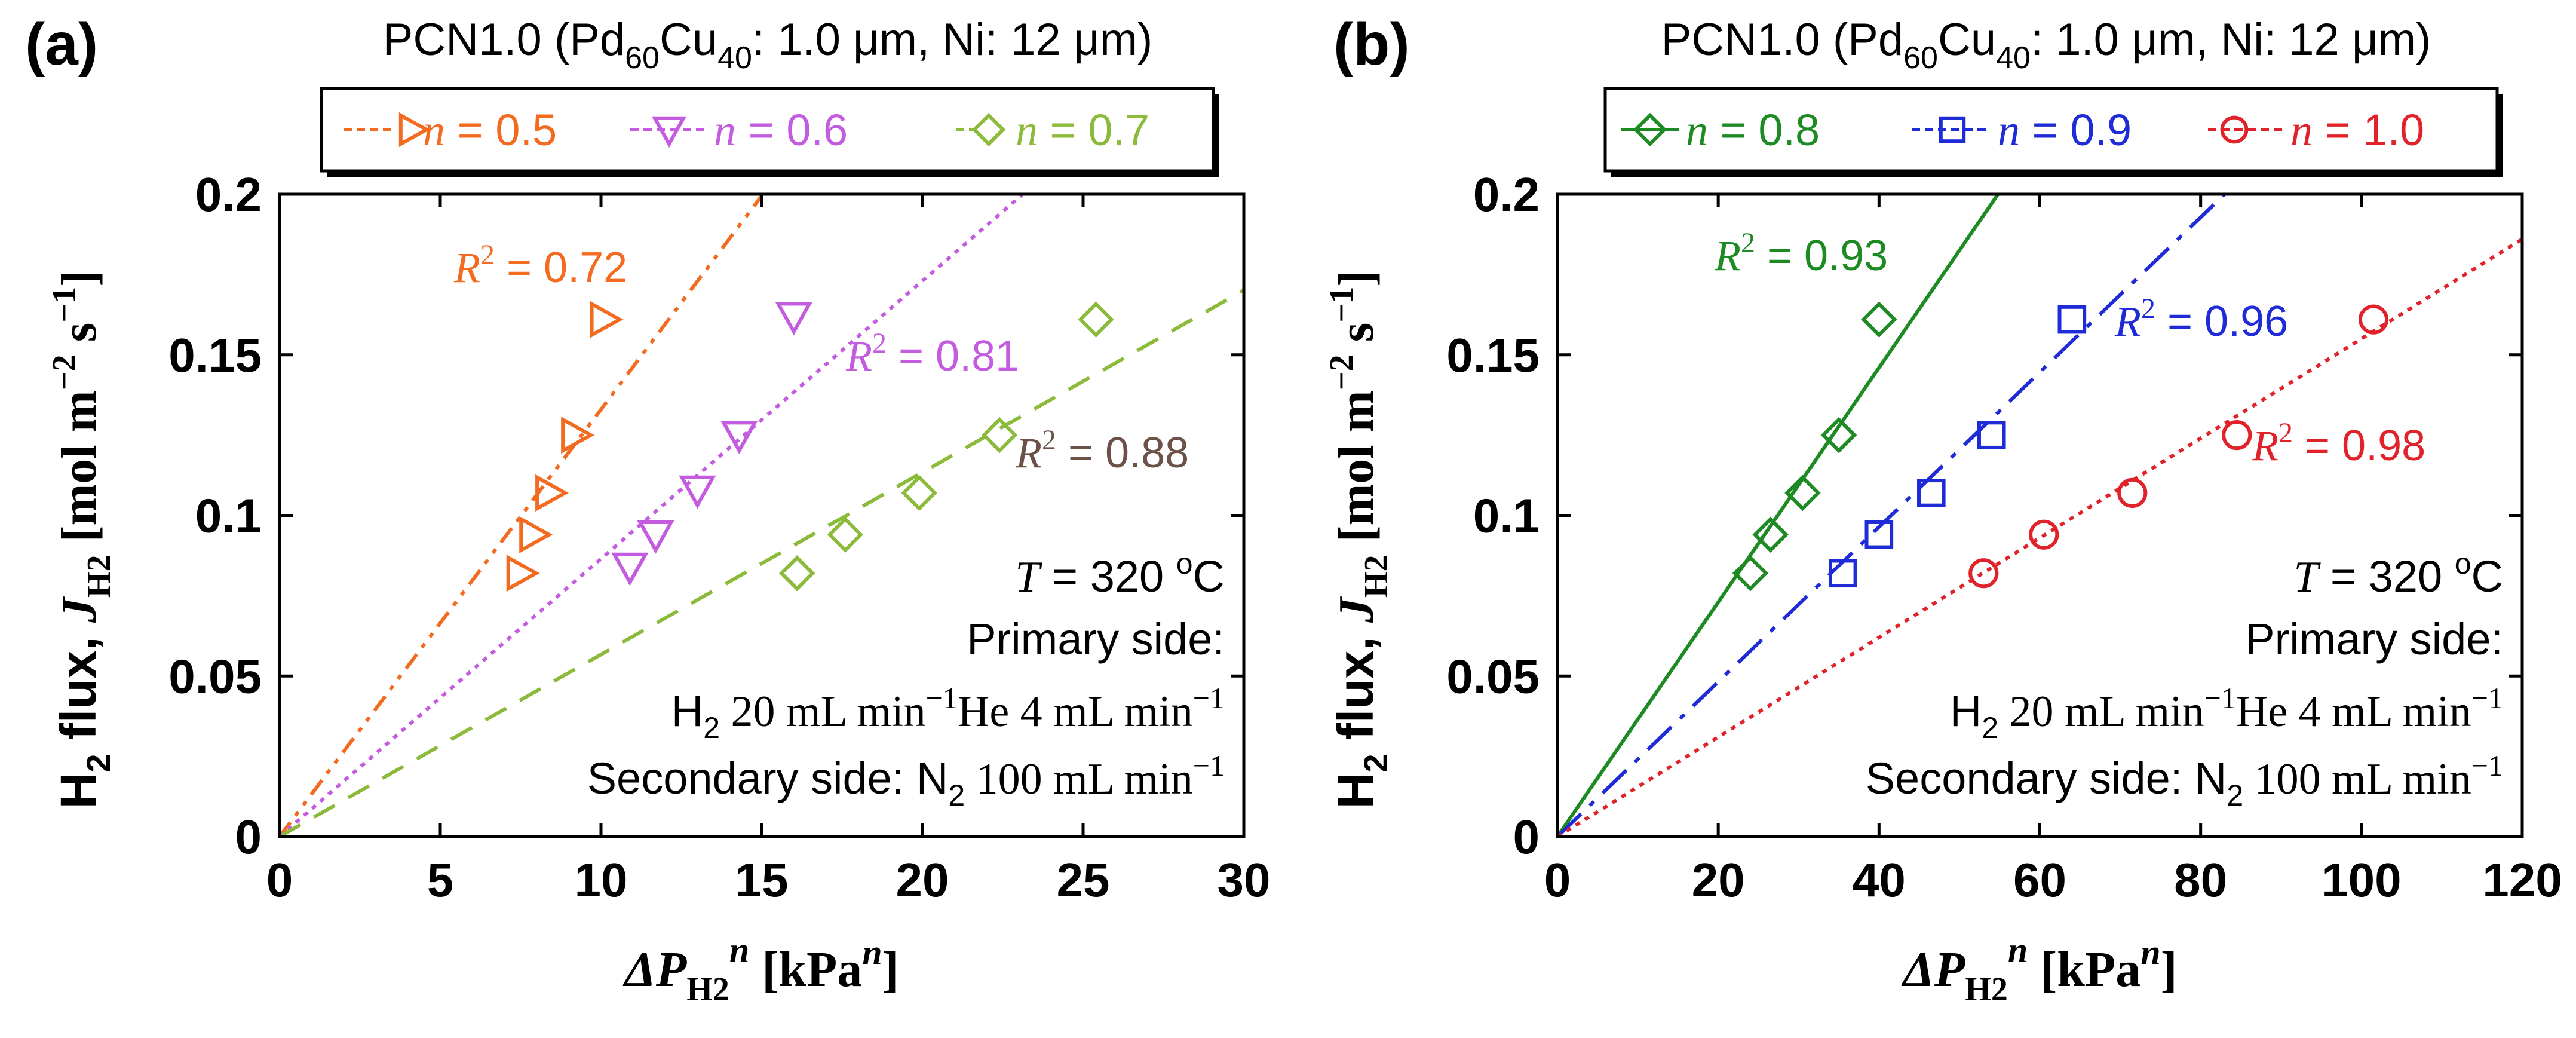 The width and height of the screenshot is (2576, 1038). I want to click on legend-label: n = 0.6, so click(781, 130).